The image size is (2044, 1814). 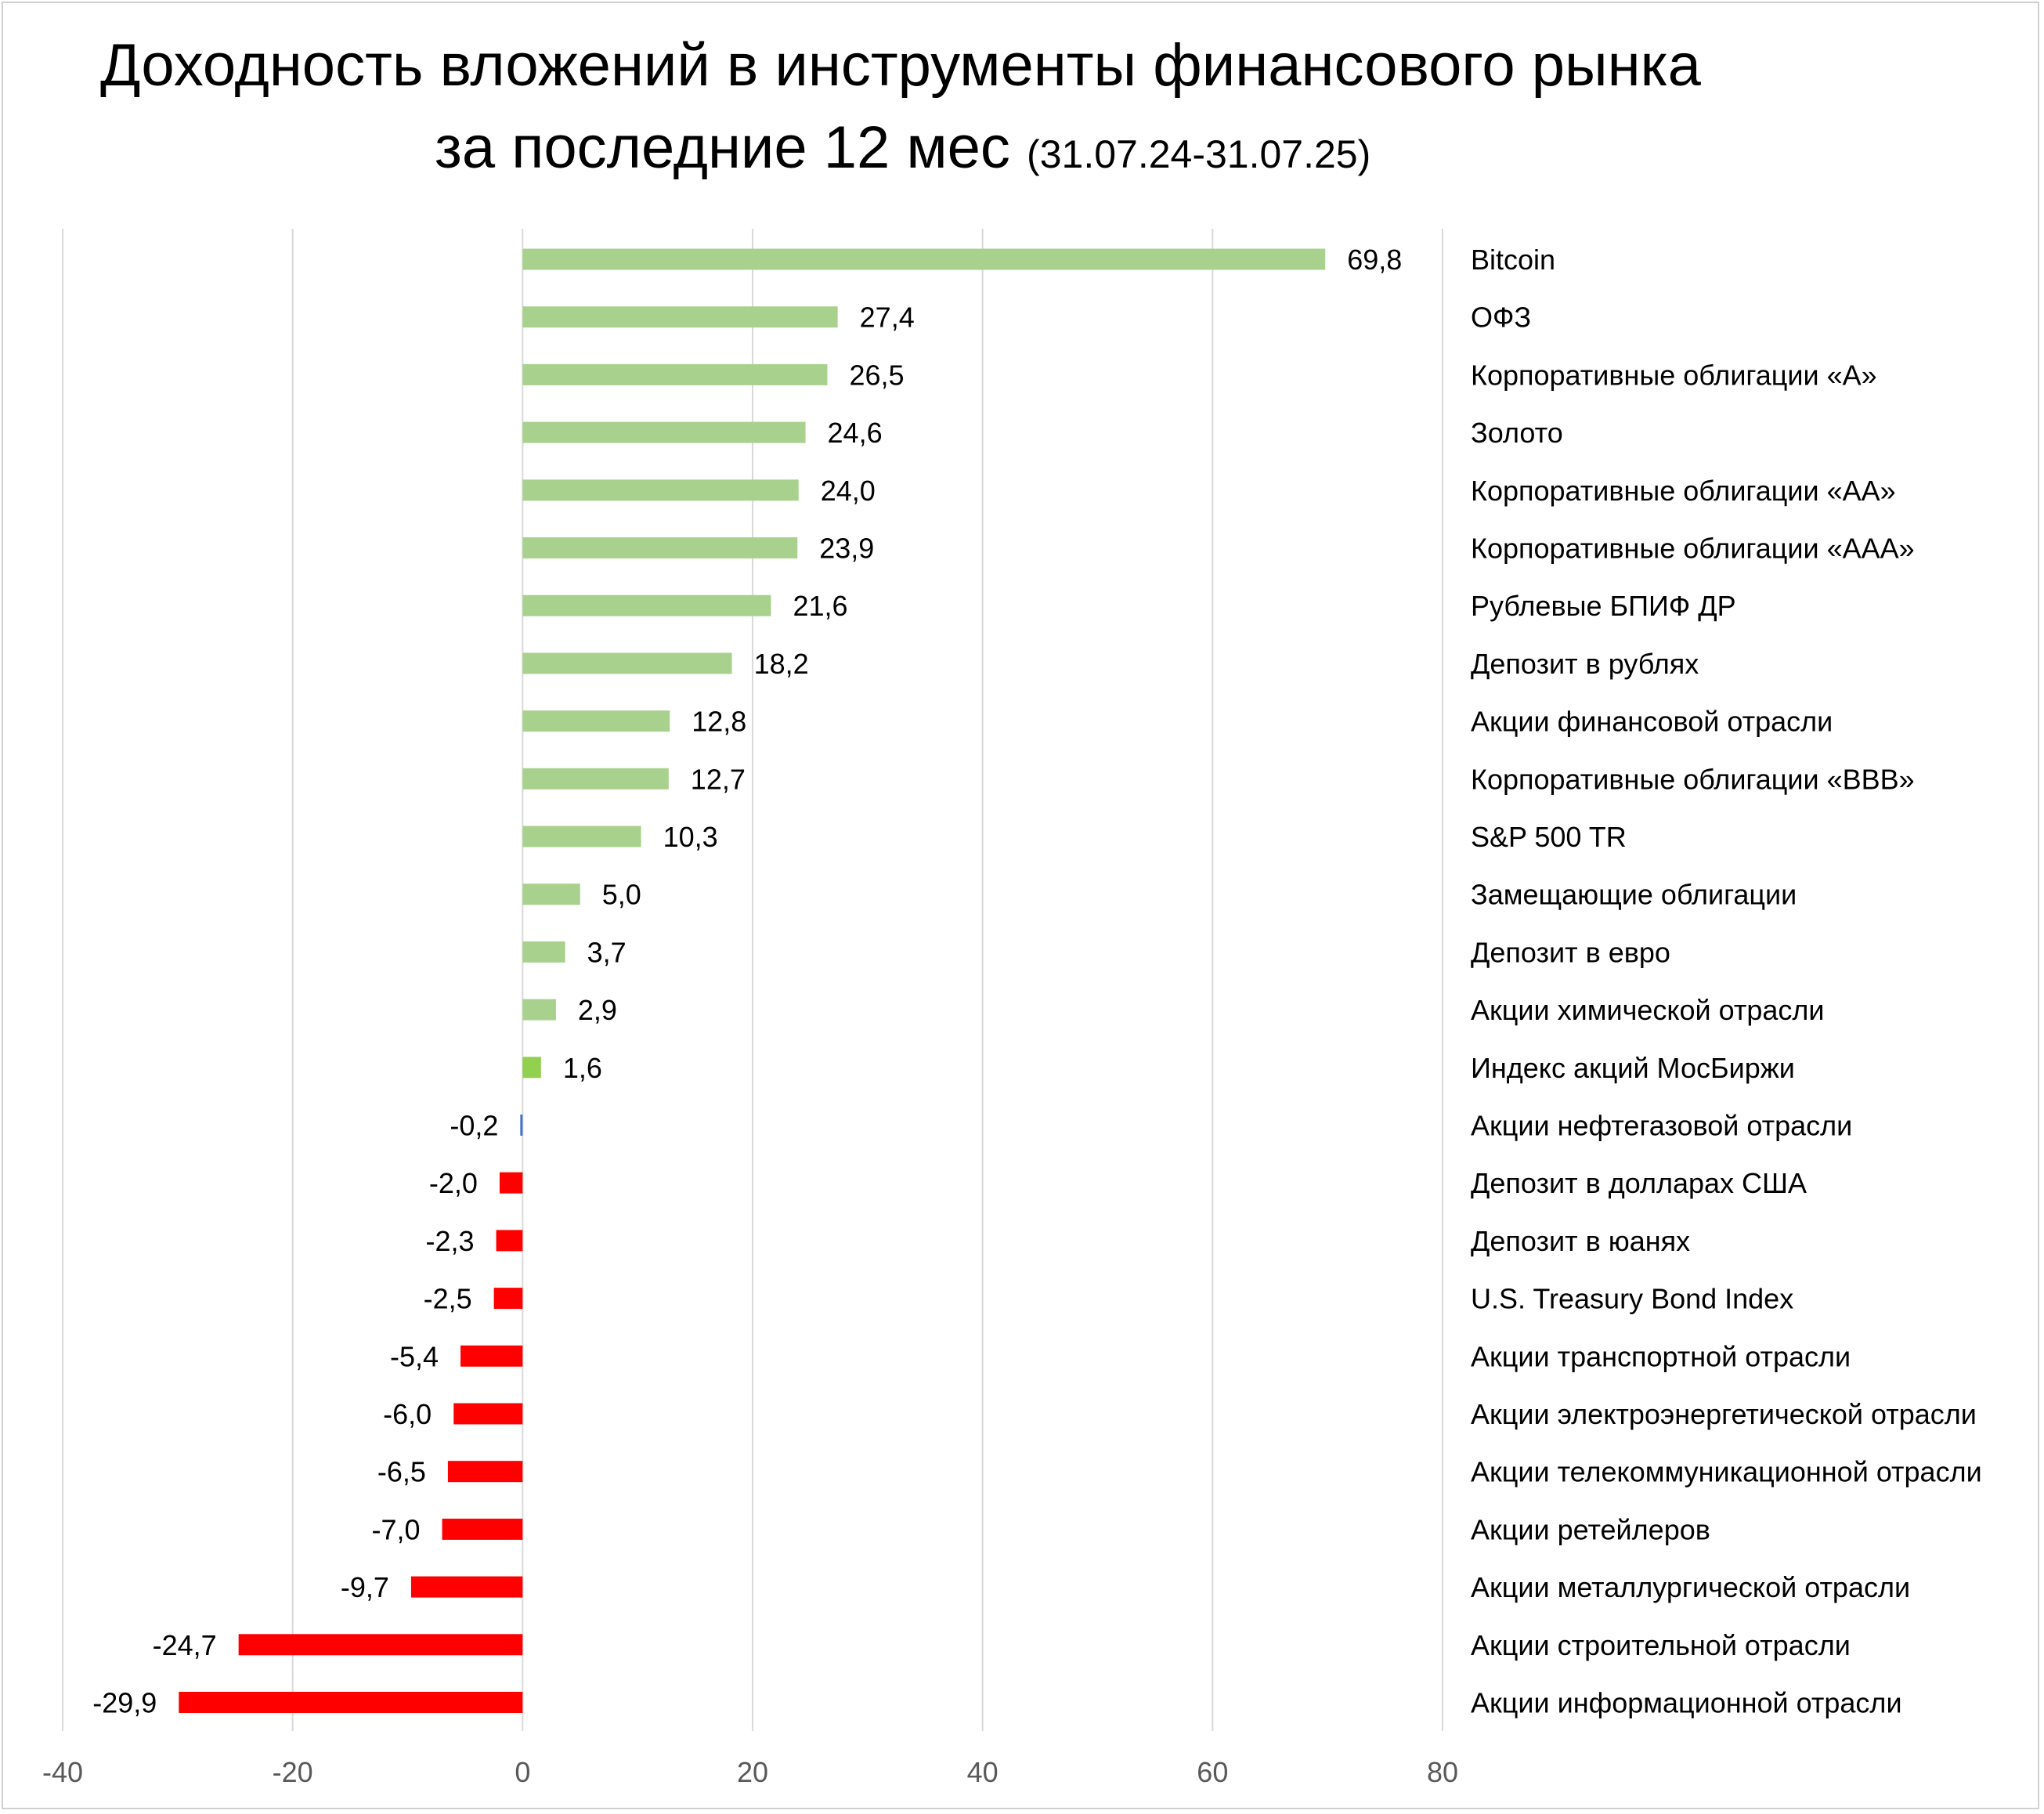 What do you see at coordinates (1661, 1356) in the screenshot?
I see `category-label: Акции транспортной отрасли` at bounding box center [1661, 1356].